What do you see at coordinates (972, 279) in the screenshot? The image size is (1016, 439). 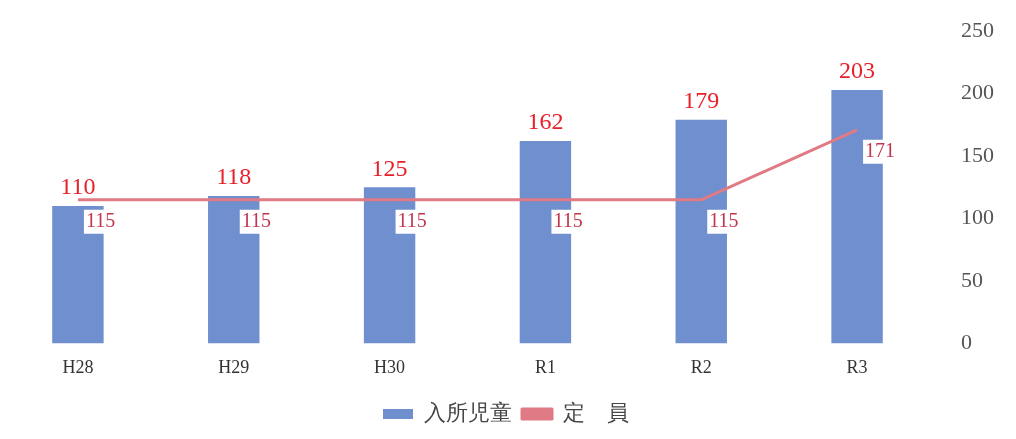 I see `y-tick-label: 50` at bounding box center [972, 279].